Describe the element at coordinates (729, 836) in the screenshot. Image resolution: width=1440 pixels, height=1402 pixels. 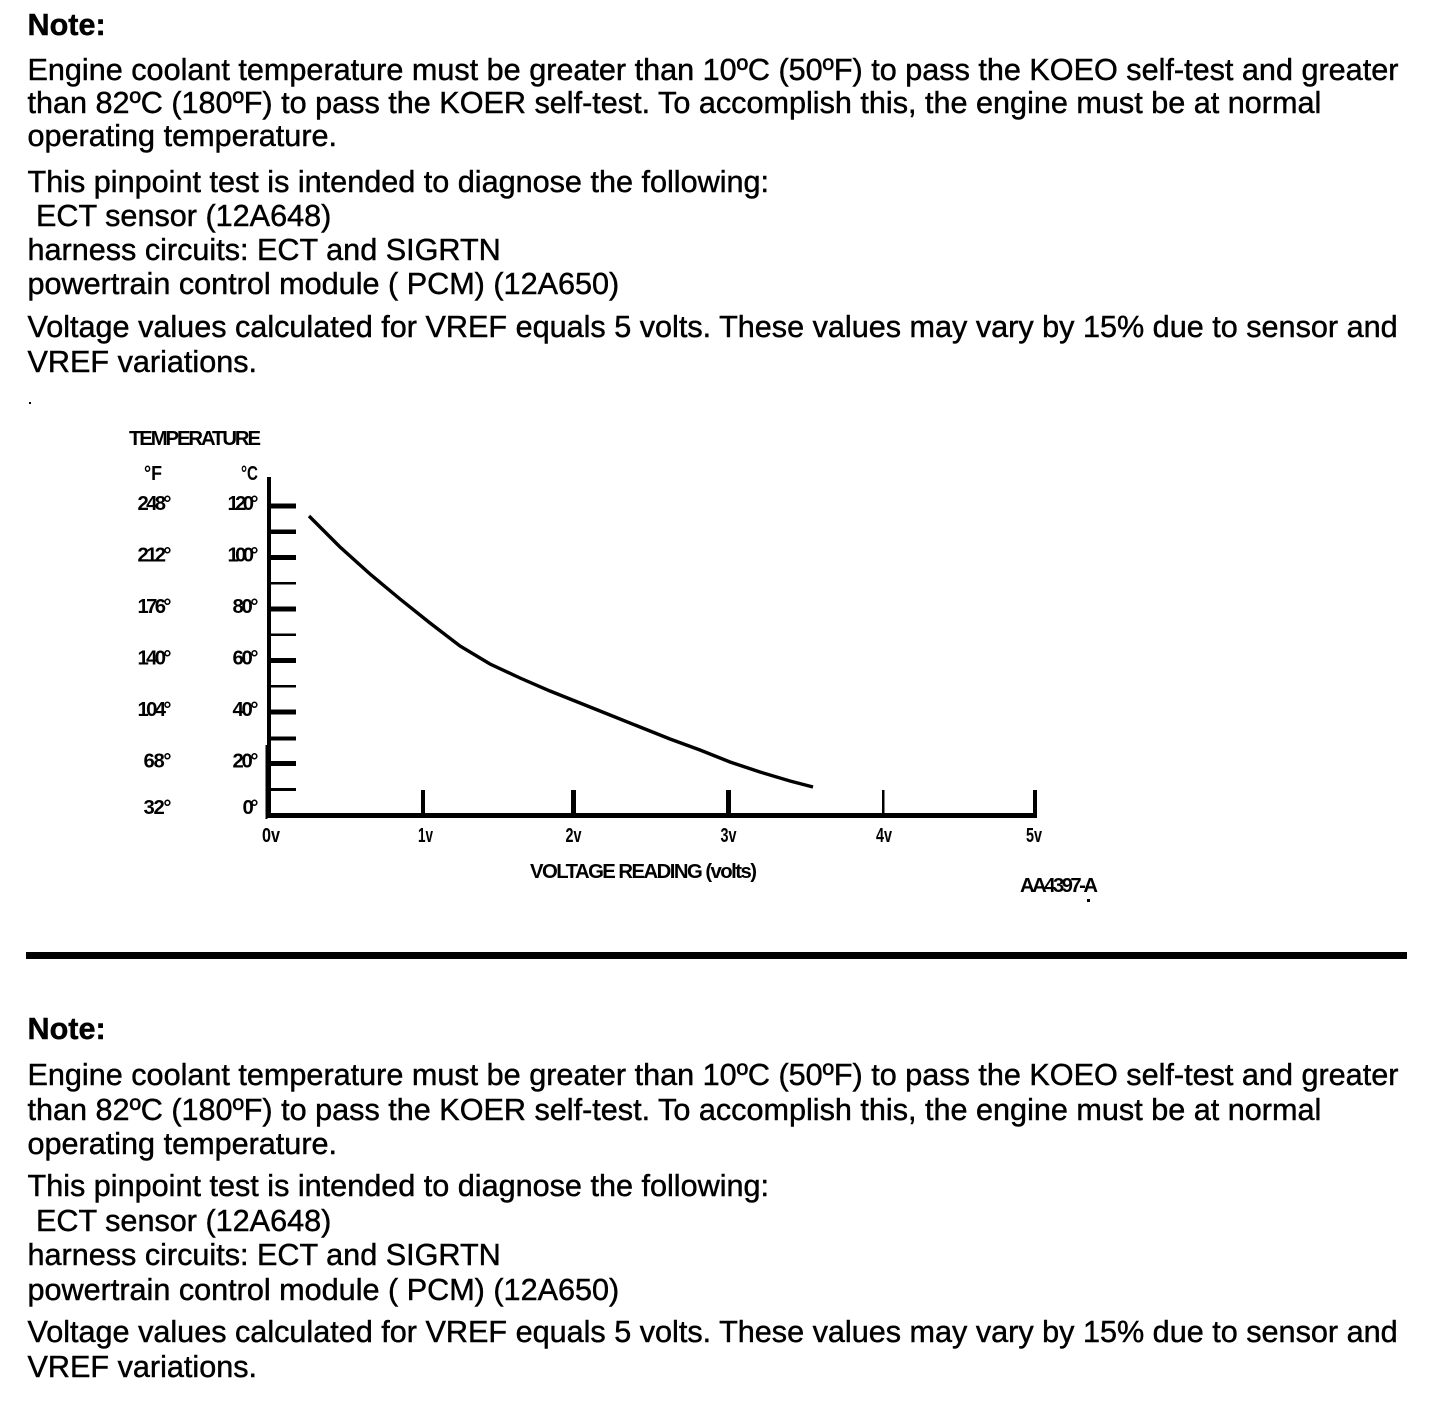
I see `svg-text: 3v` at that location.